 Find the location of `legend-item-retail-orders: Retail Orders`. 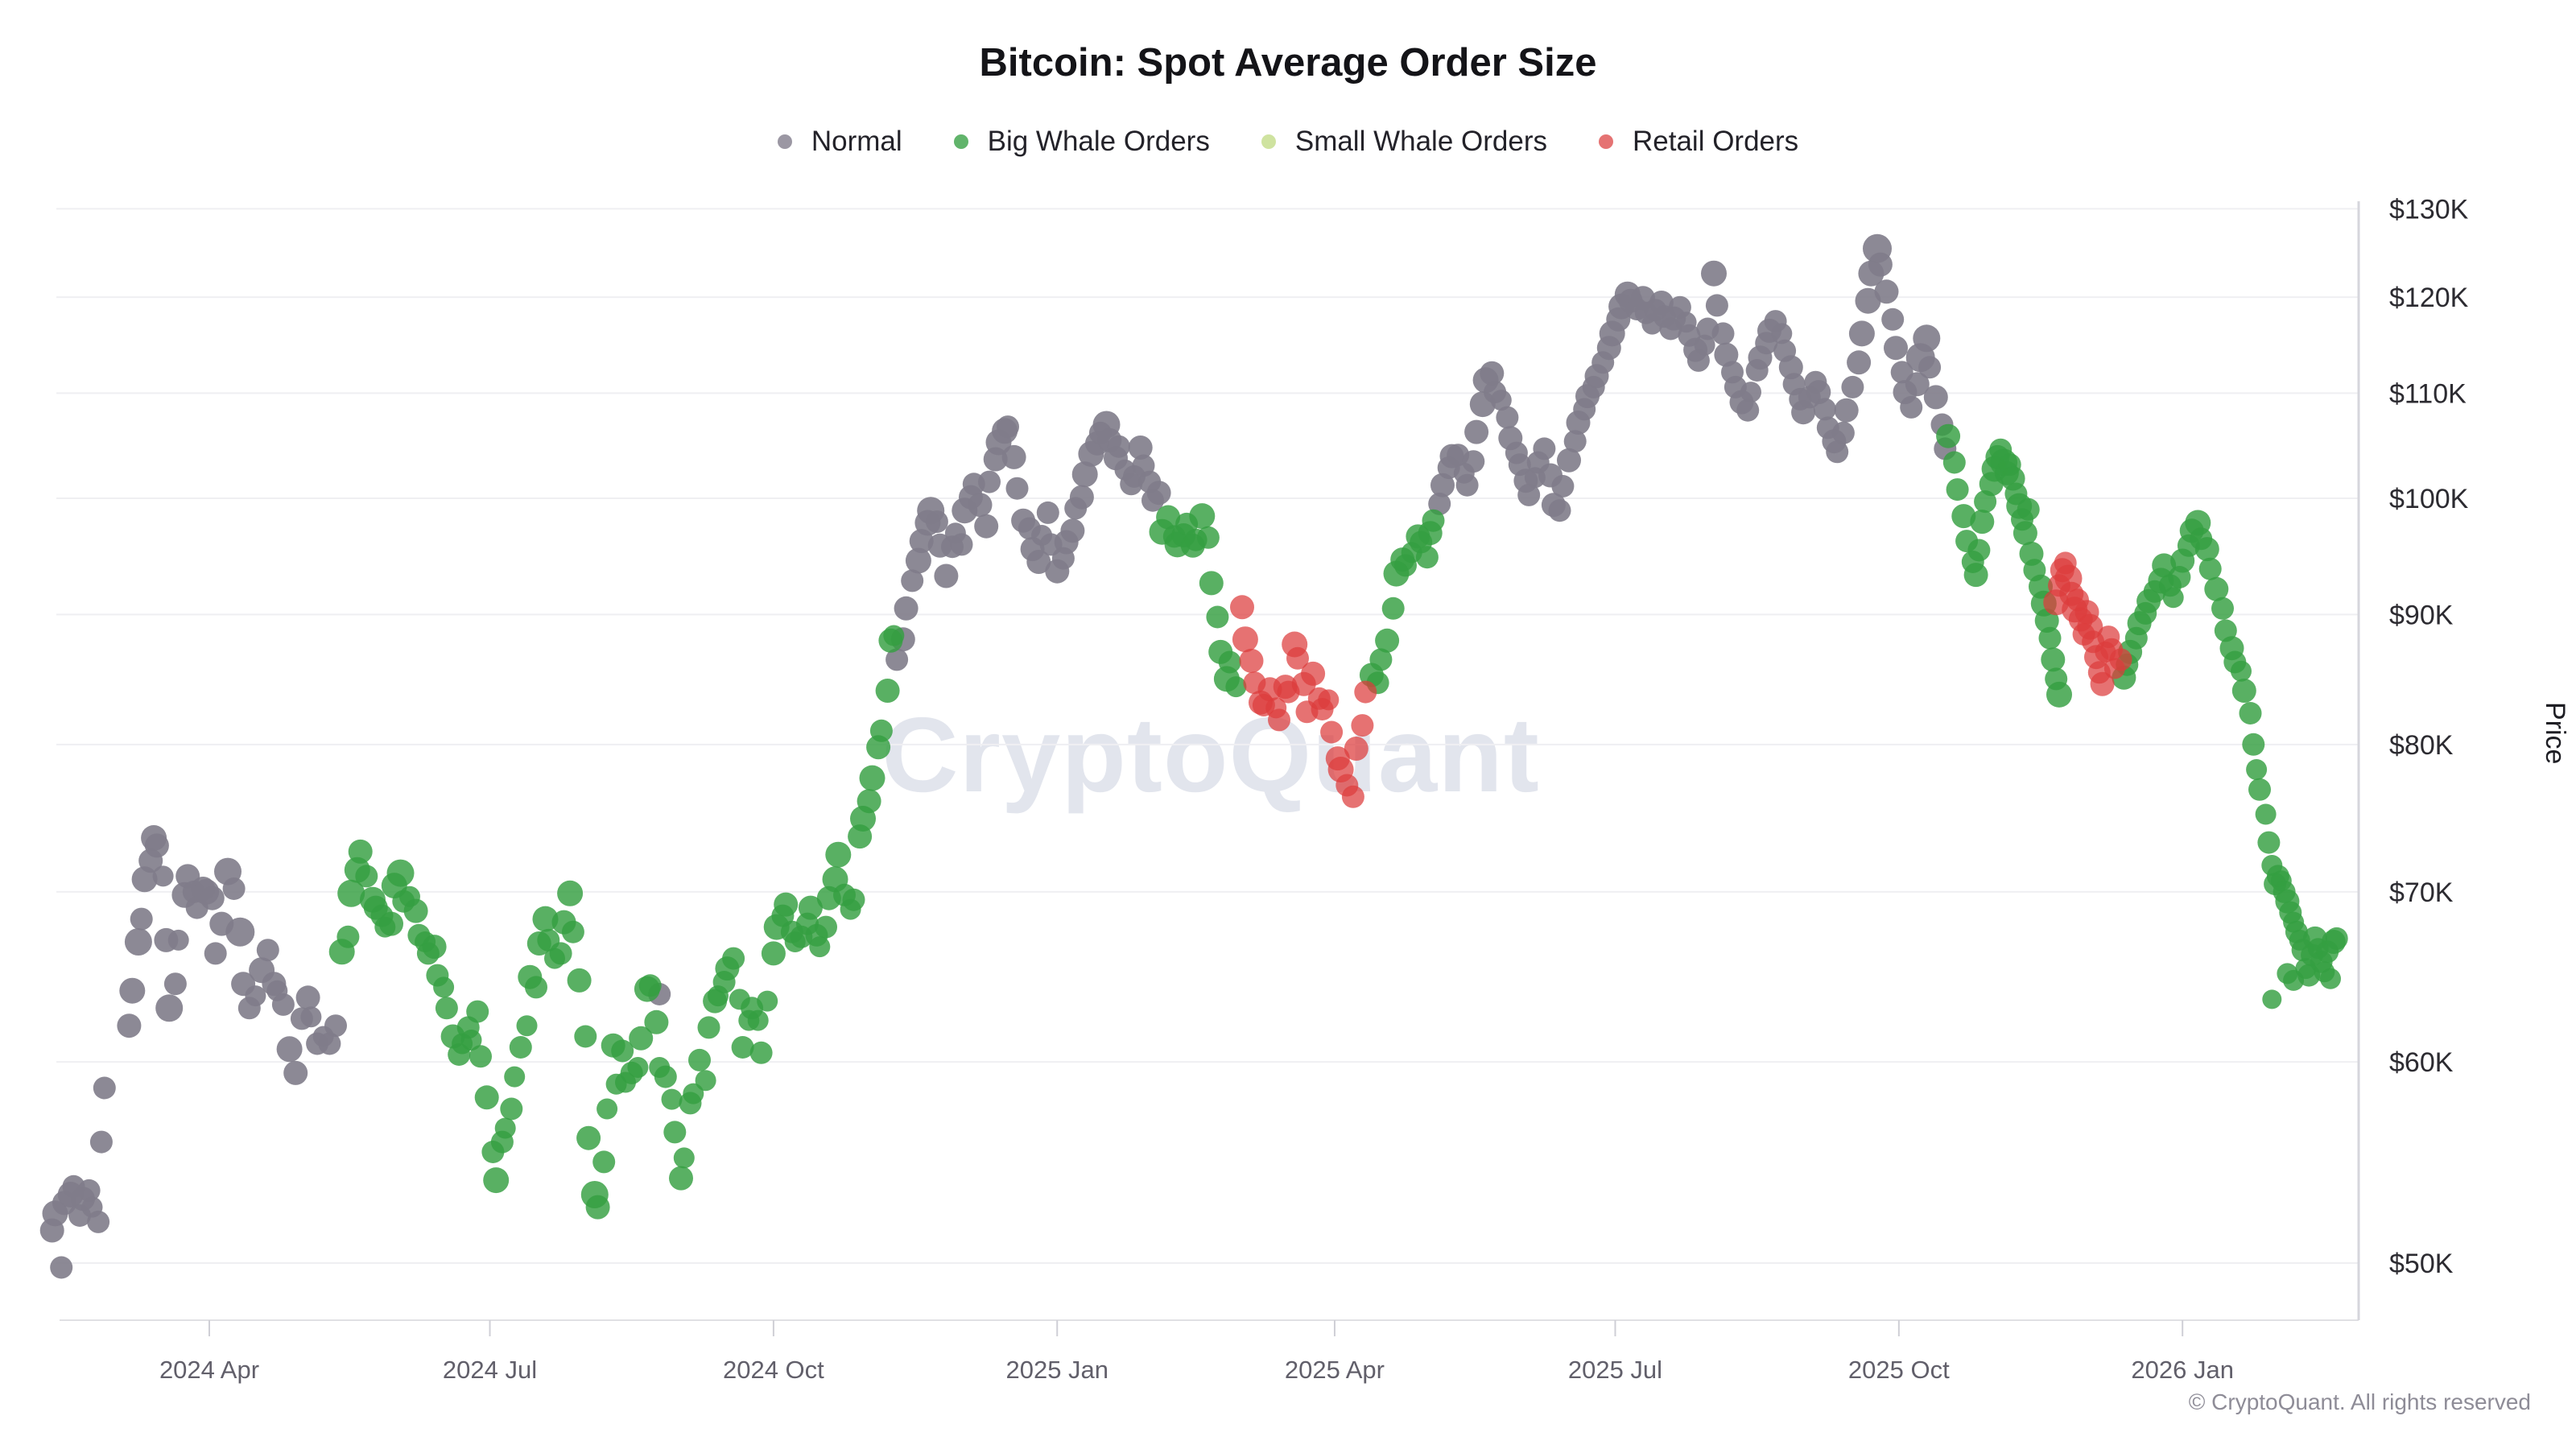

legend-item-retail-orders: Retail Orders is located at coordinates (1698, 142).